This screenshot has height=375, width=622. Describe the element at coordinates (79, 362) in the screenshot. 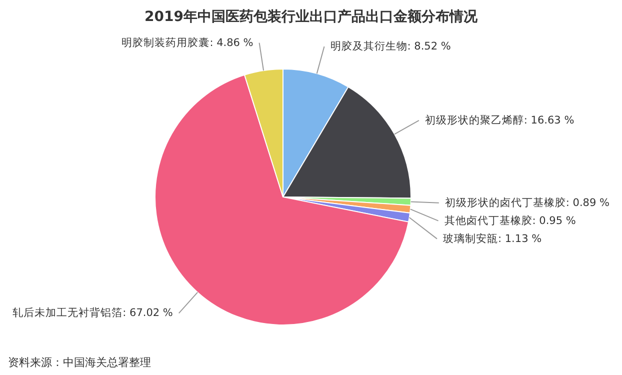

I see `text: 资料来源：中国海关总署整理` at that location.